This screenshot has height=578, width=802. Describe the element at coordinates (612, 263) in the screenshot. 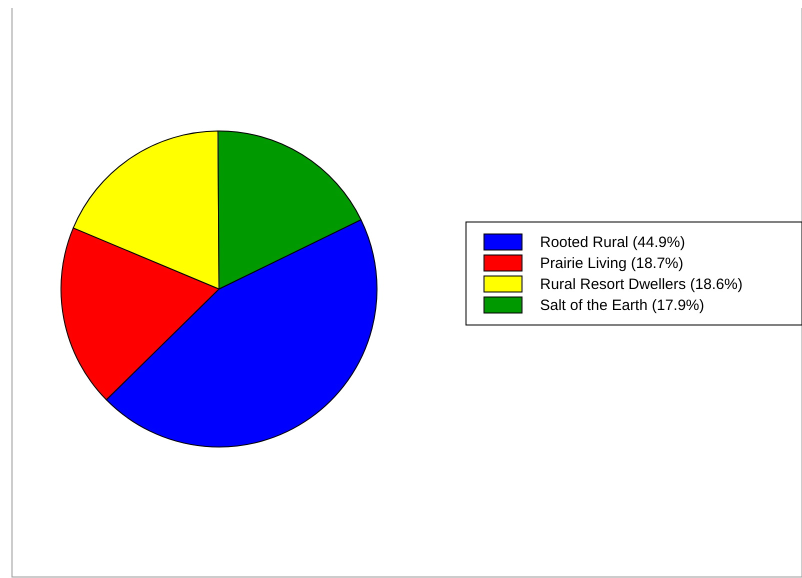

I see `legend-label: Prairie Living (18.7%)` at that location.